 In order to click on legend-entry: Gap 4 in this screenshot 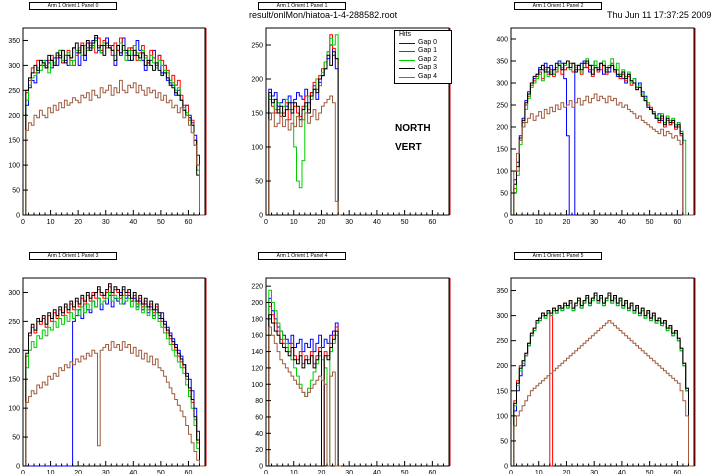, I will do `click(423, 77)`.